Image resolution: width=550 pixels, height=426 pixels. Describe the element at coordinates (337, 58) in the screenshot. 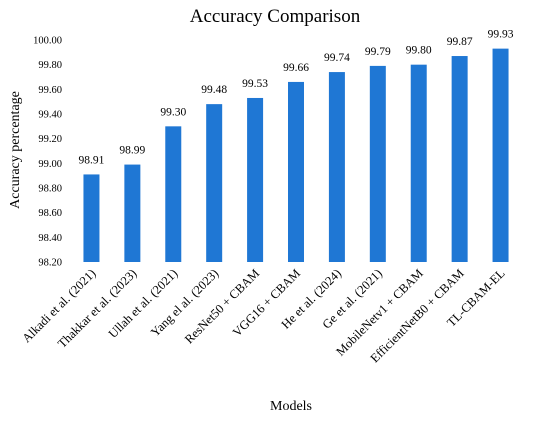

I see `data-label: 99.74` at that location.